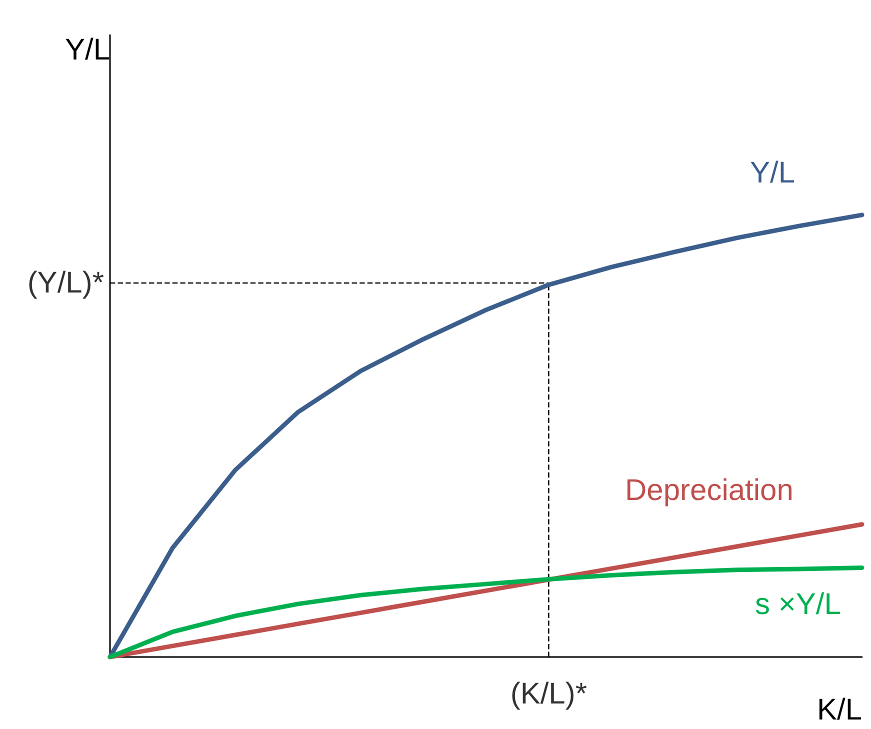  What do you see at coordinates (709, 490) in the screenshot?
I see `series-label: Depreciation` at bounding box center [709, 490].